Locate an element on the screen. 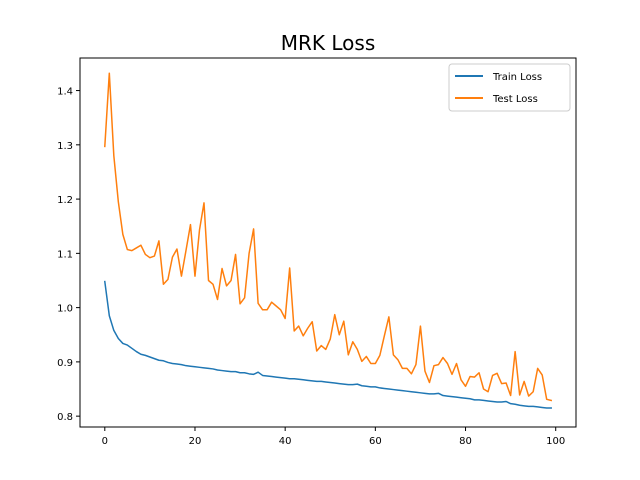 This screenshot has height=480, width=640. x-tick-label: 40 is located at coordinates (285, 441).